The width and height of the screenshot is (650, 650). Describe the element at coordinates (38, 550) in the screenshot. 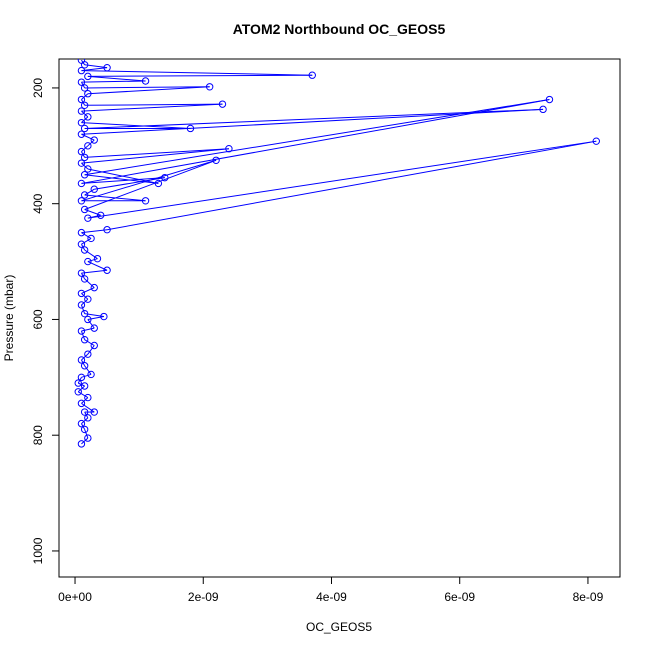

I see `y-tick-label: 1000` at that location.